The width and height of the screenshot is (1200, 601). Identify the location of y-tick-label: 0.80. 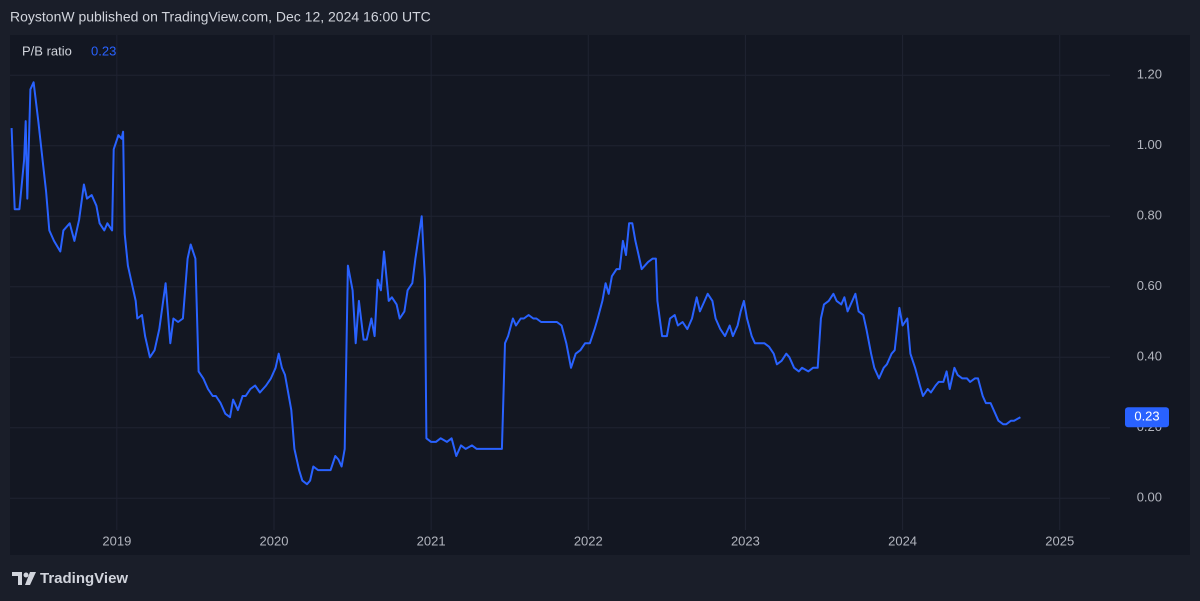
(1149, 215).